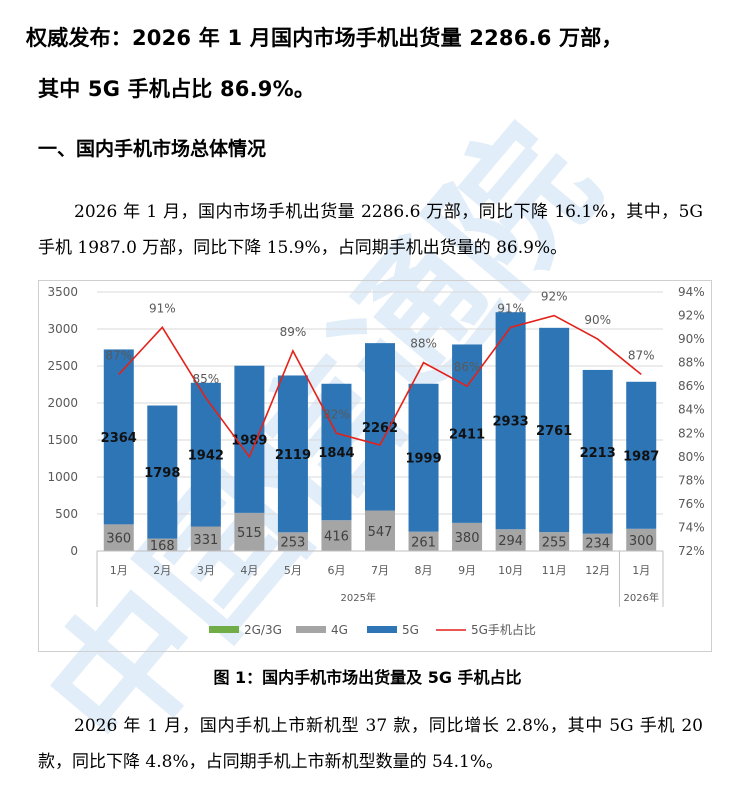  Describe the element at coordinates (410, 630) in the screenshot. I see `legend-label: 5G` at that location.